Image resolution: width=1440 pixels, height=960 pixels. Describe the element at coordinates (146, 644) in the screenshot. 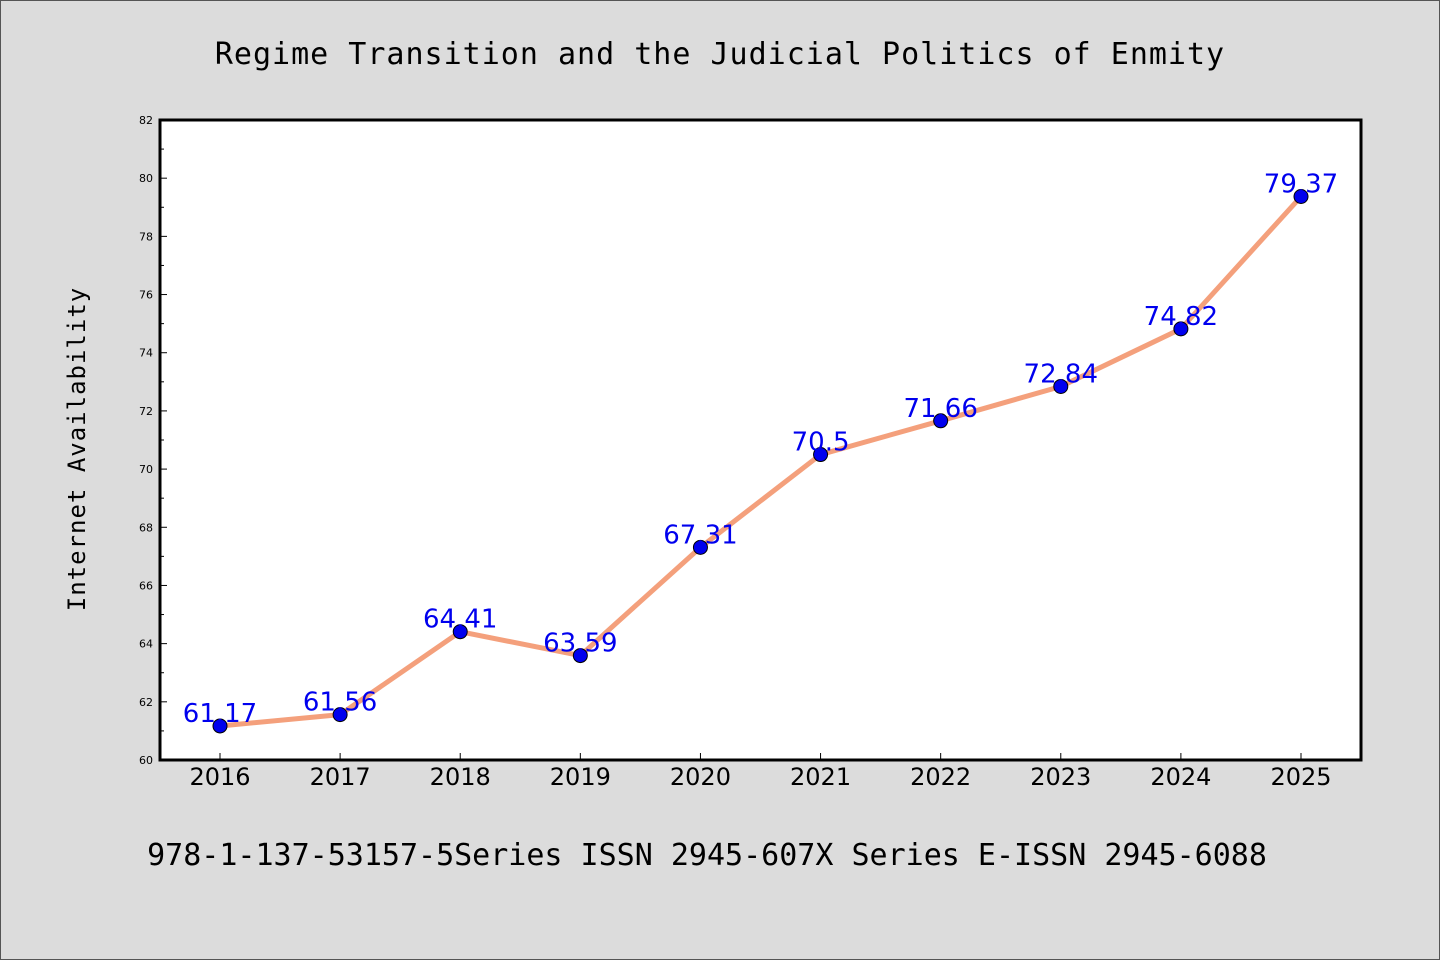

I see `y-tick-label: 64` at that location.